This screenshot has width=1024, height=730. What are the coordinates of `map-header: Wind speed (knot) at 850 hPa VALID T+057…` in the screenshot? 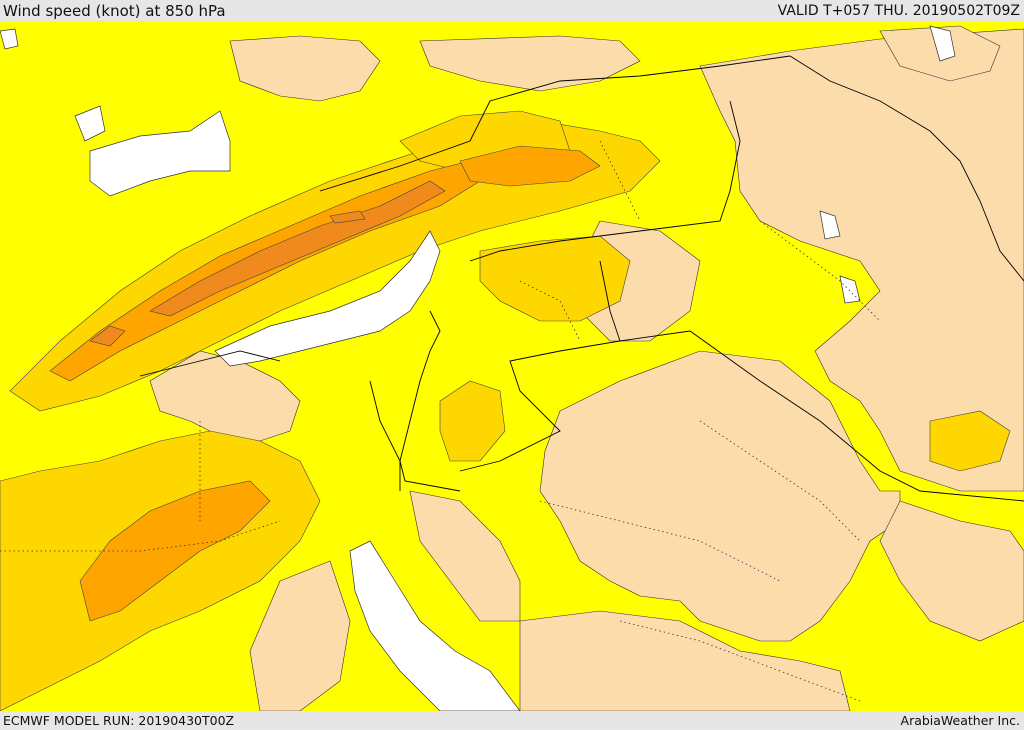 It's located at (512, 10).